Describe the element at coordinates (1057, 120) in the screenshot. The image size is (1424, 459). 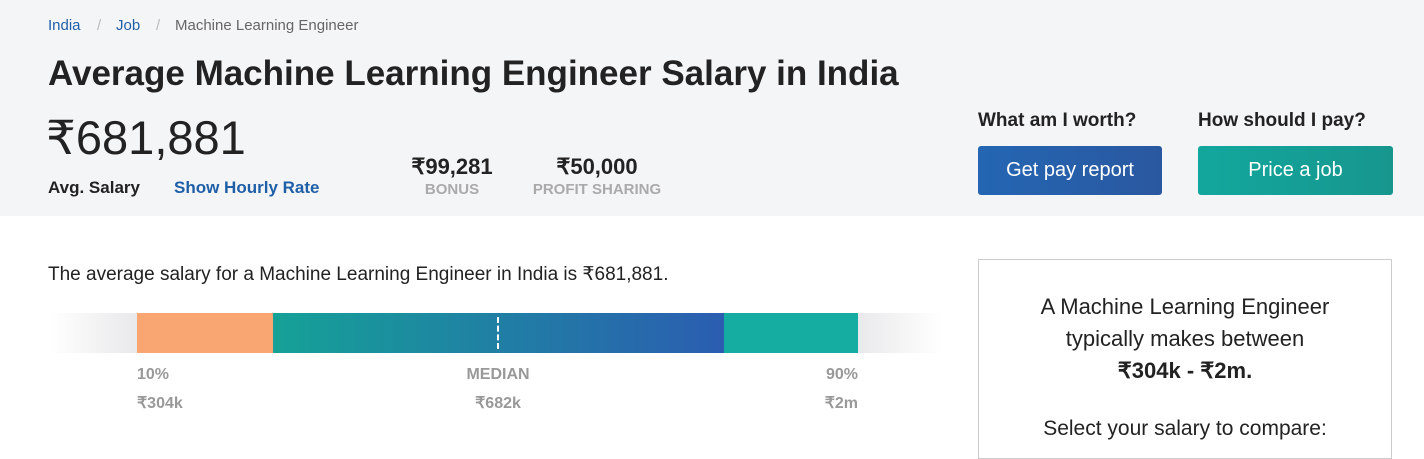
I see `question: What am I worth?` at that location.